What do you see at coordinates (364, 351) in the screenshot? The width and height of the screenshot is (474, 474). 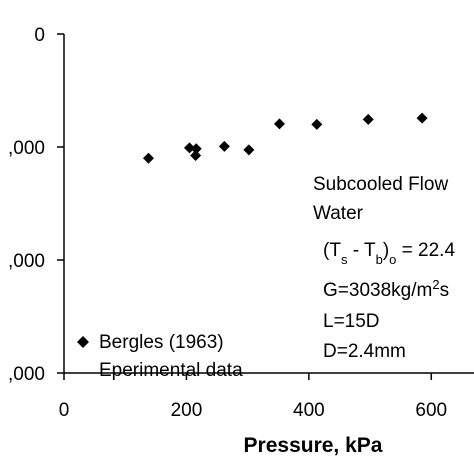 I see `annotation-diameter: D=2.4mm` at bounding box center [364, 351].